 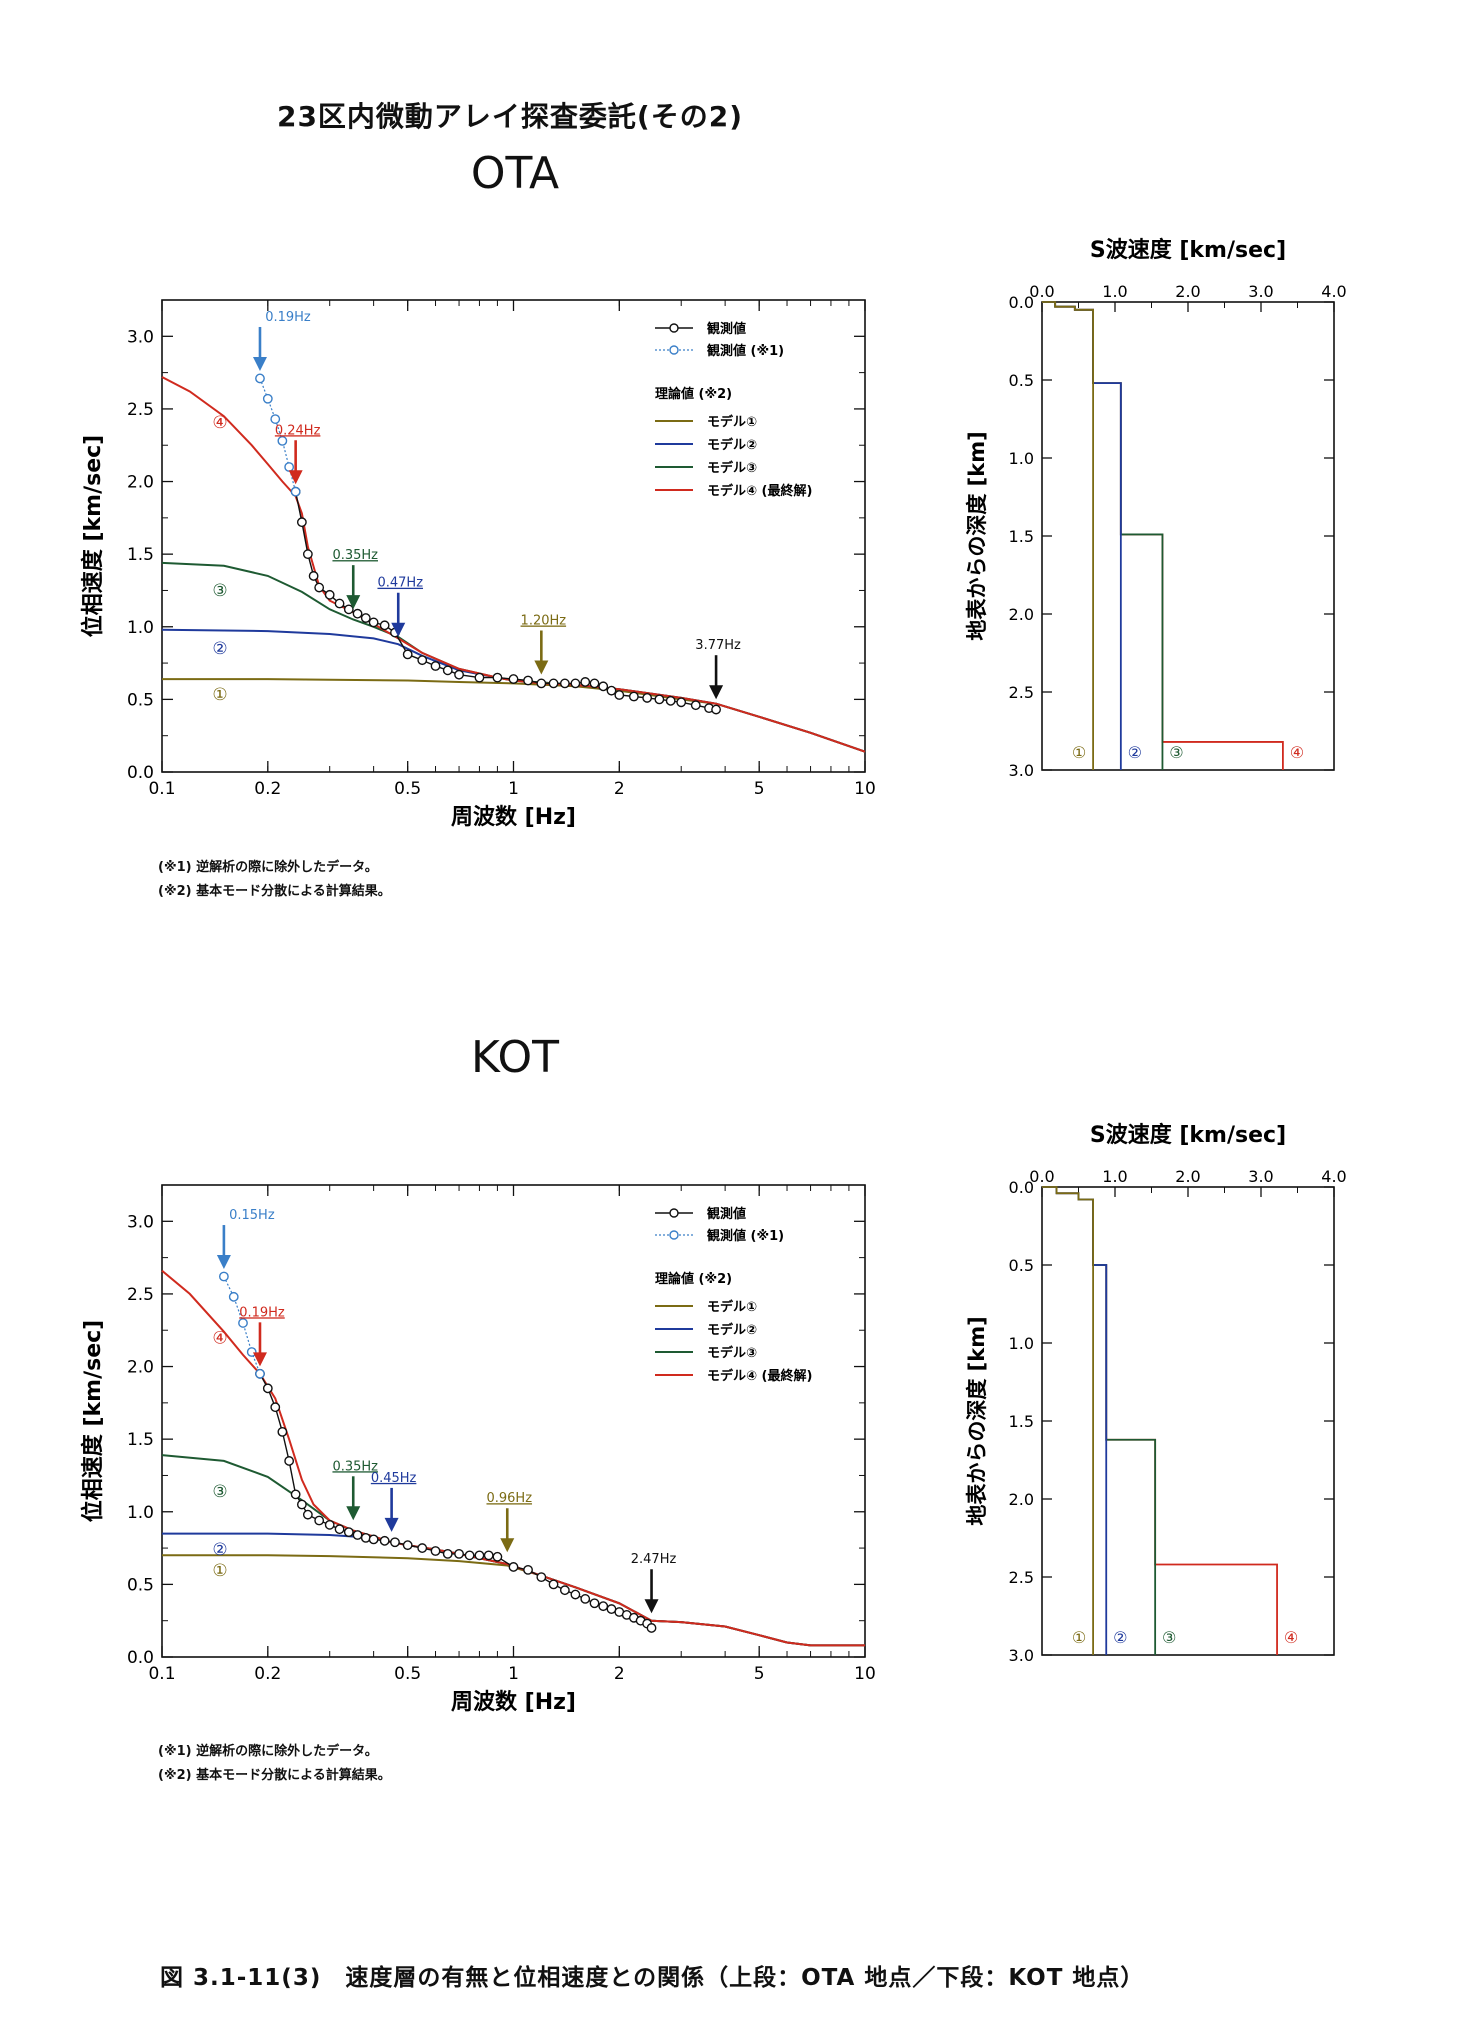 I want to click on dispersion-plot-frame, so click(x=513, y=536).